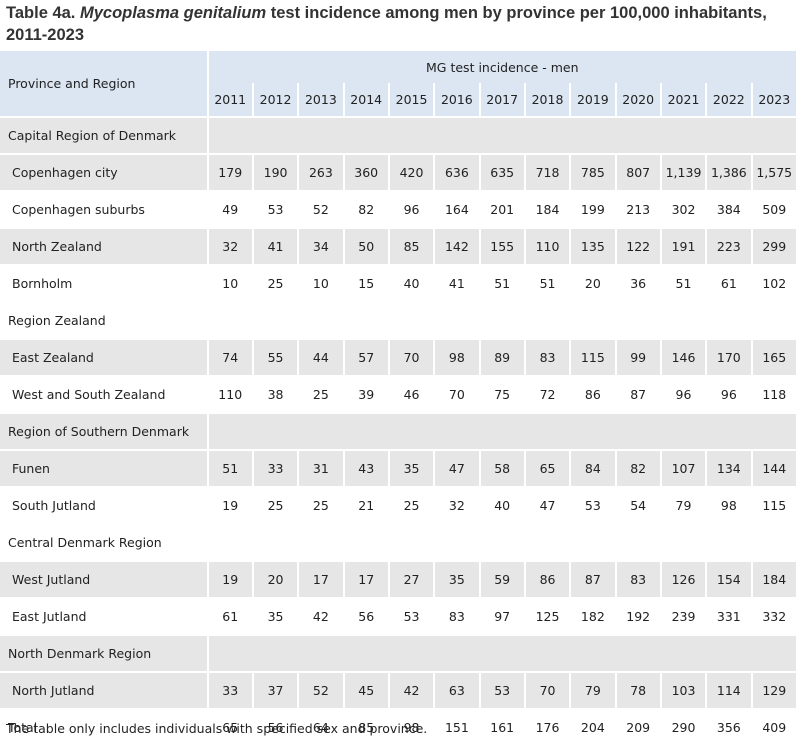 The height and width of the screenshot is (745, 800). Describe the element at coordinates (502, 245) in the screenshot. I see `table-cell: 155` at that location.